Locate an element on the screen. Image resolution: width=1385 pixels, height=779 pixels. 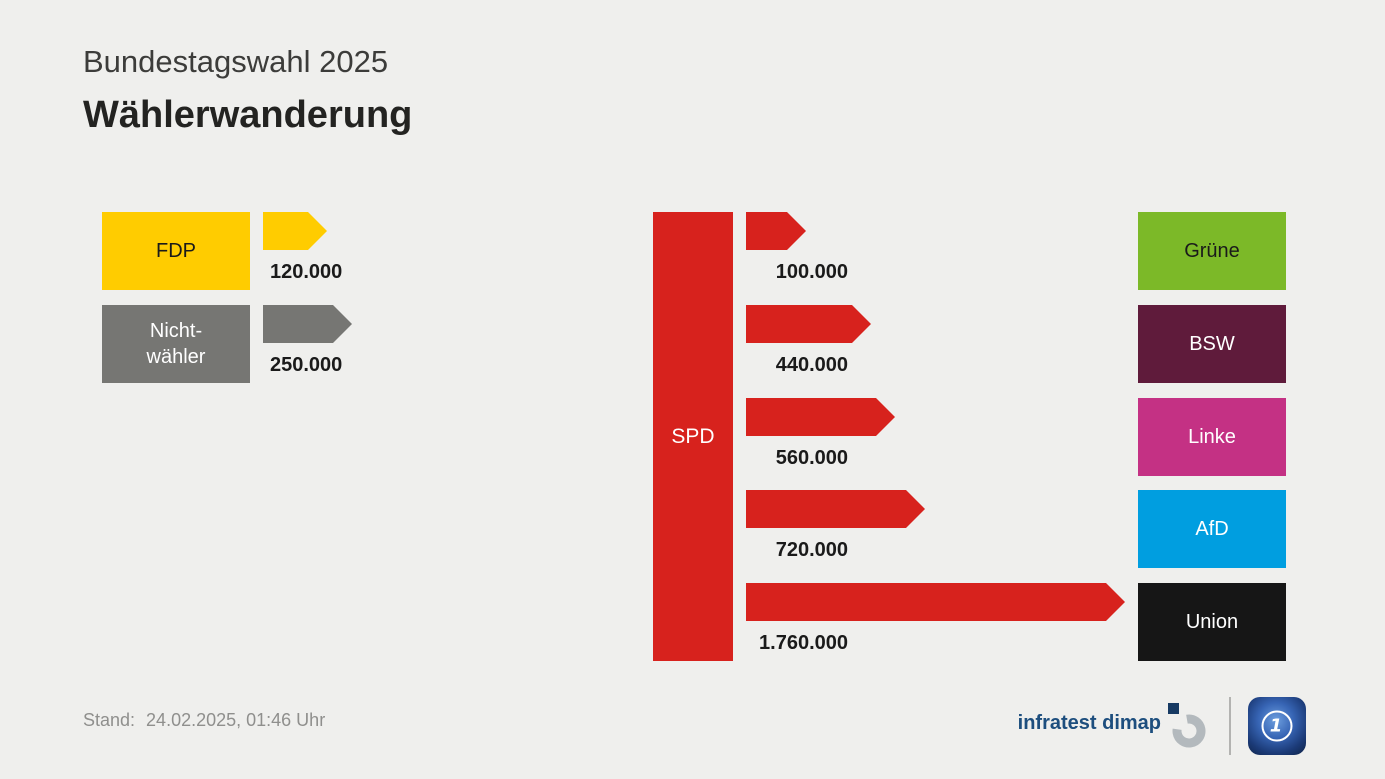
party-block-union: Union is located at coordinates (1212, 622).